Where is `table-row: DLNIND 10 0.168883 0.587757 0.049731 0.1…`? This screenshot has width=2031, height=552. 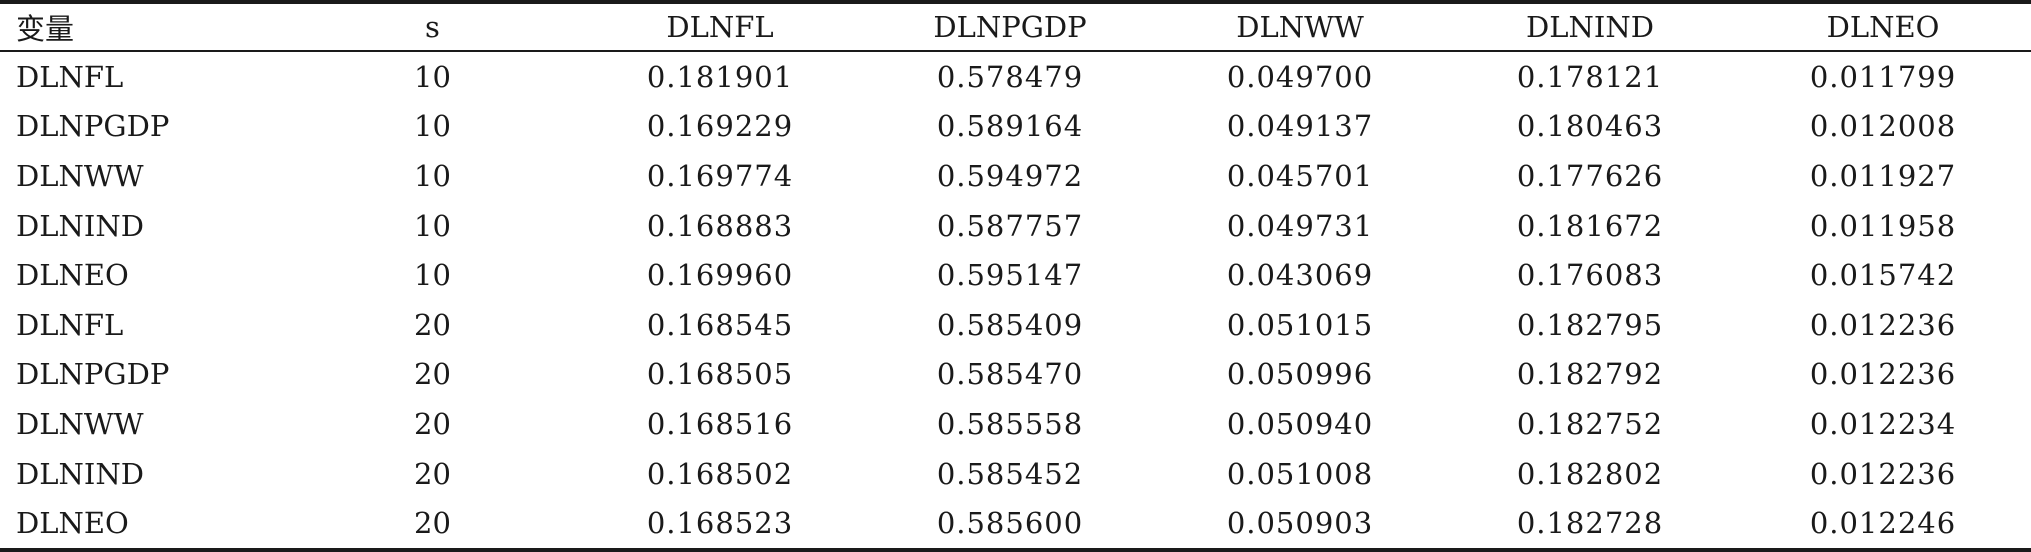
table-row: DLNIND 10 0.168883 0.587757 0.049731 0.1… is located at coordinates (1015, 226).